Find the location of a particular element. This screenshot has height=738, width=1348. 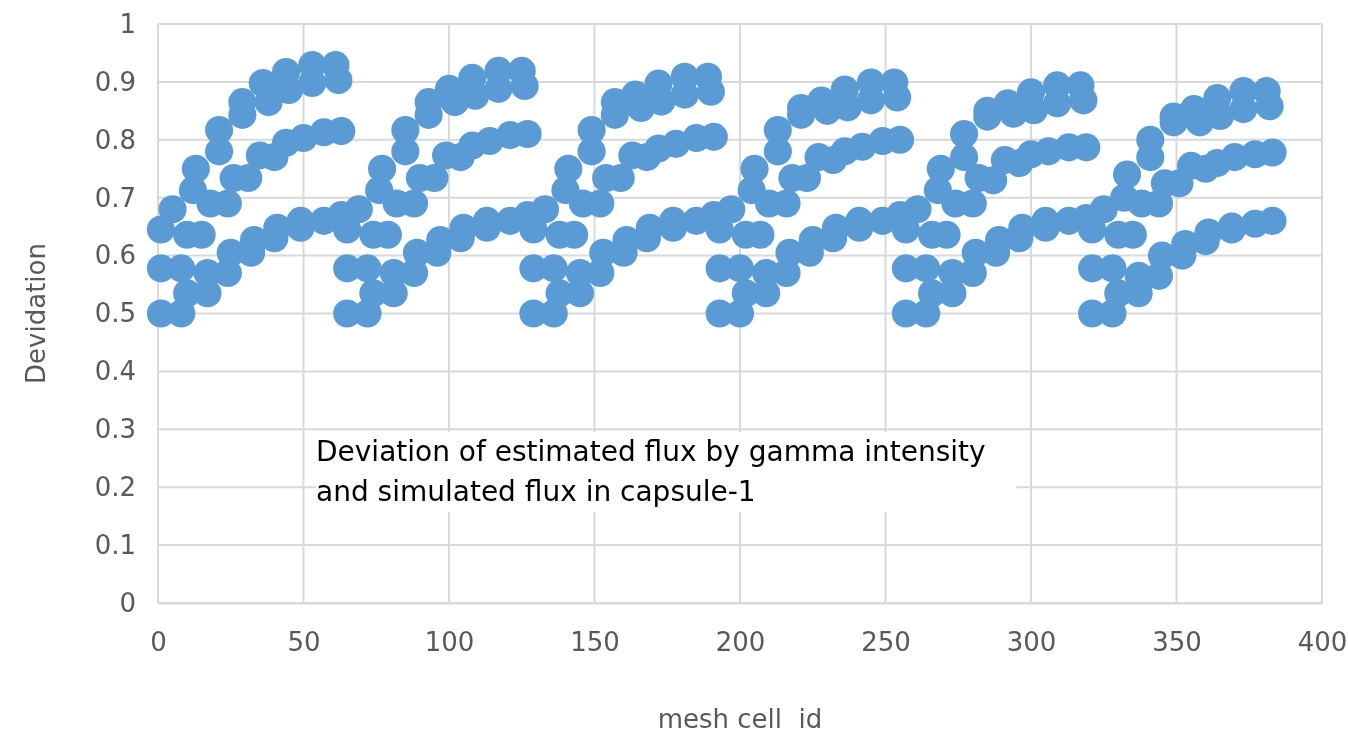

y-tick-label: 0.7 is located at coordinates (115, 197).